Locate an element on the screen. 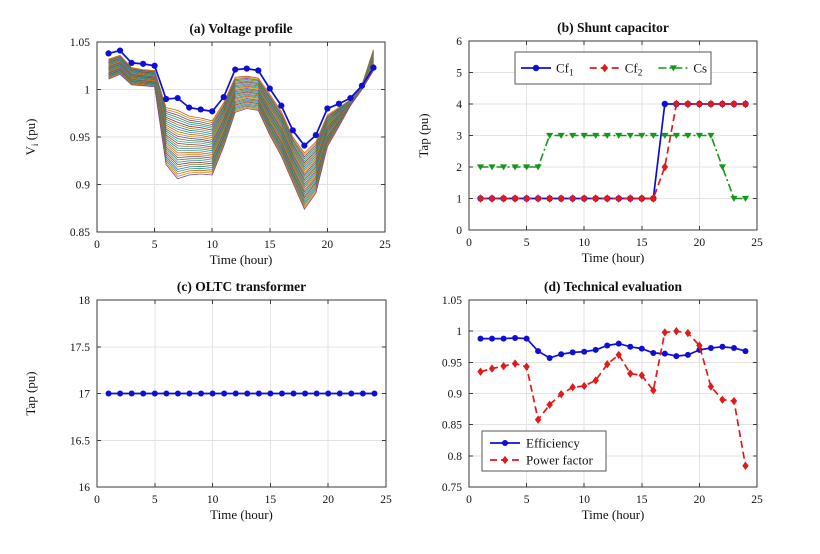 This screenshot has width=820, height=554. subplot-b-xlabel: Time (hour) is located at coordinates (613, 257).